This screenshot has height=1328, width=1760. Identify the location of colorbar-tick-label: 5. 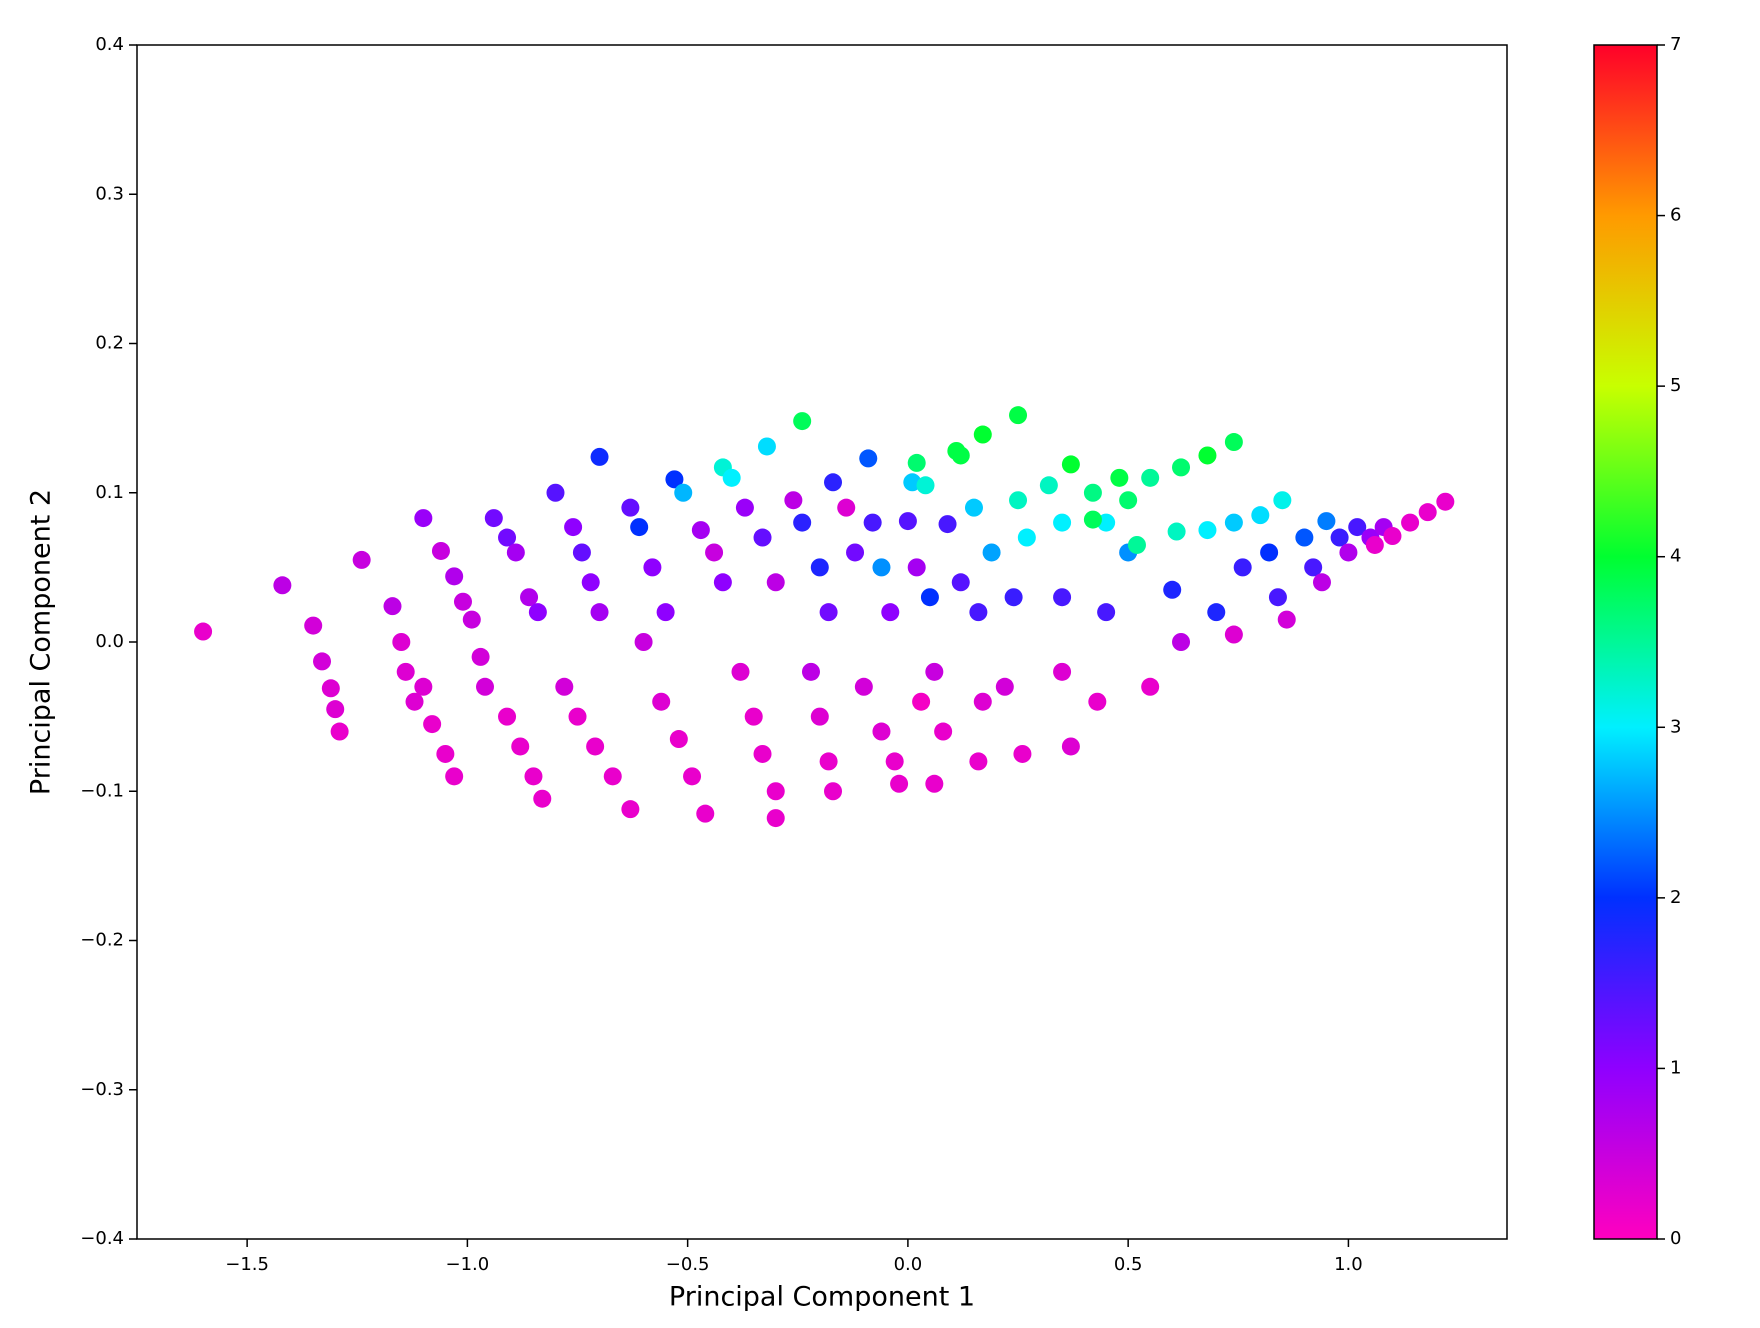
(1675, 385).